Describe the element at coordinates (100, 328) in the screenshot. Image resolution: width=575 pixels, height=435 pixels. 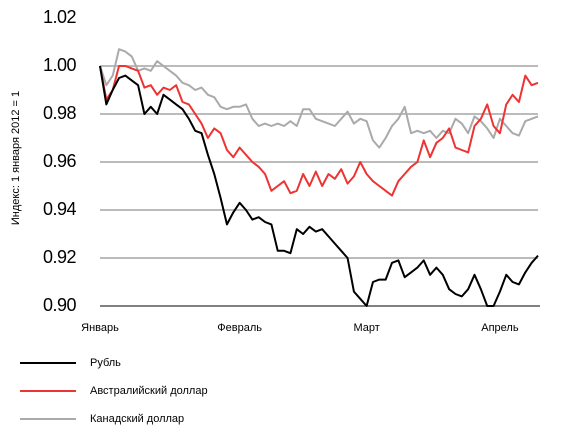
I see `x-tick-label: Январь` at that location.